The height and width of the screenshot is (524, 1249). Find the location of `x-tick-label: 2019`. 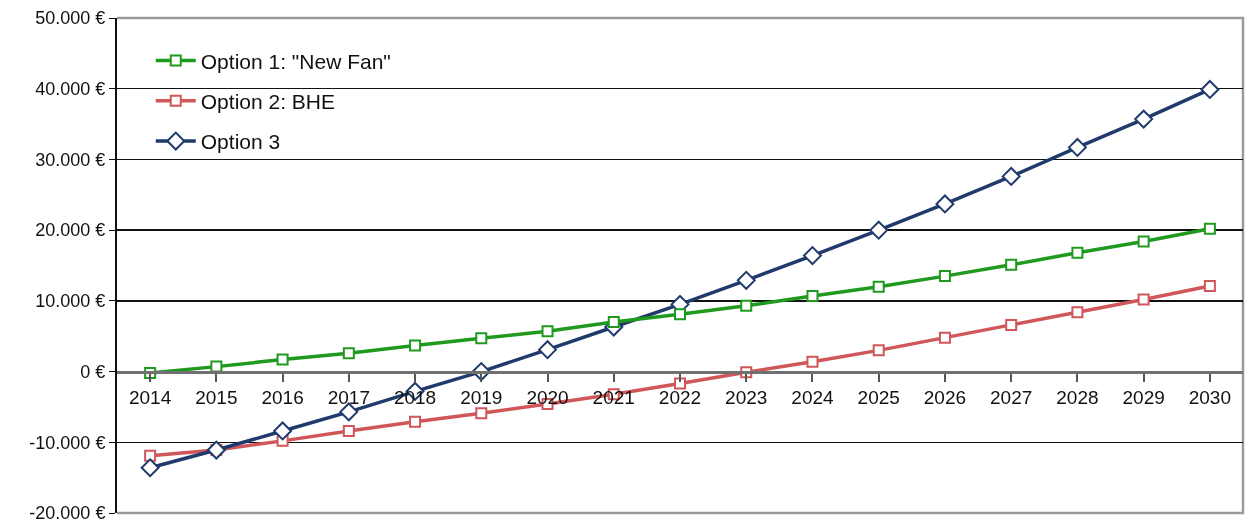

x-tick-label: 2019 is located at coordinates (481, 398).